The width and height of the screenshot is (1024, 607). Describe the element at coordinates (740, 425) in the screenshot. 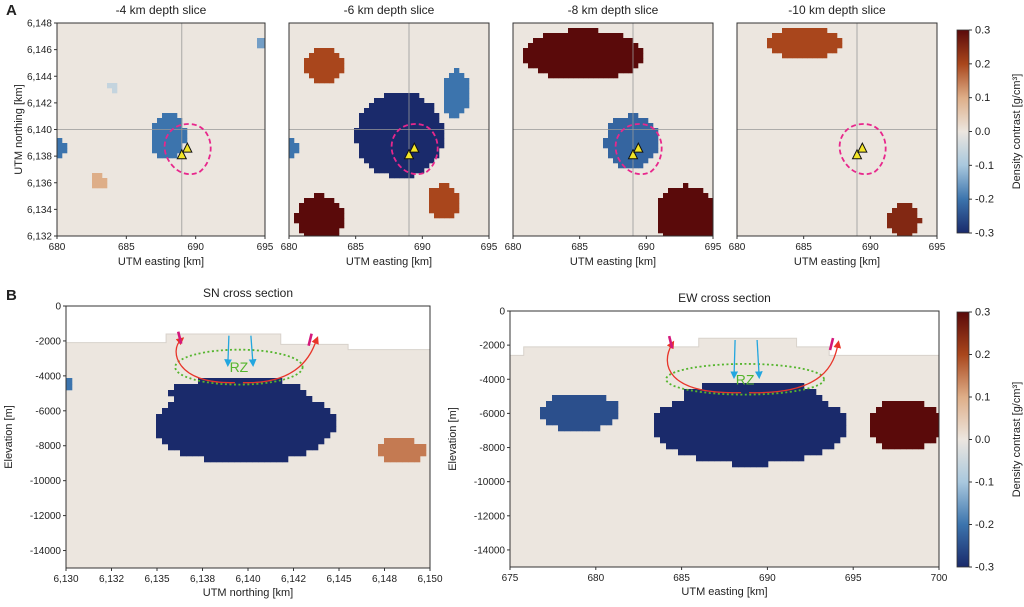

I see `density-cells` at that location.